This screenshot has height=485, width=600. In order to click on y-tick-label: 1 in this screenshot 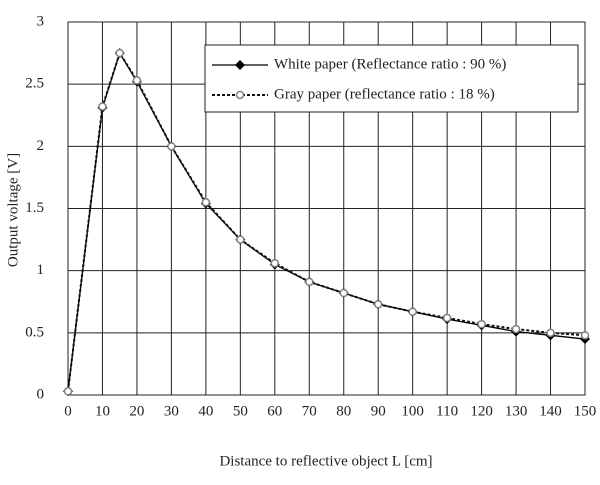, I will do `click(41, 270)`.